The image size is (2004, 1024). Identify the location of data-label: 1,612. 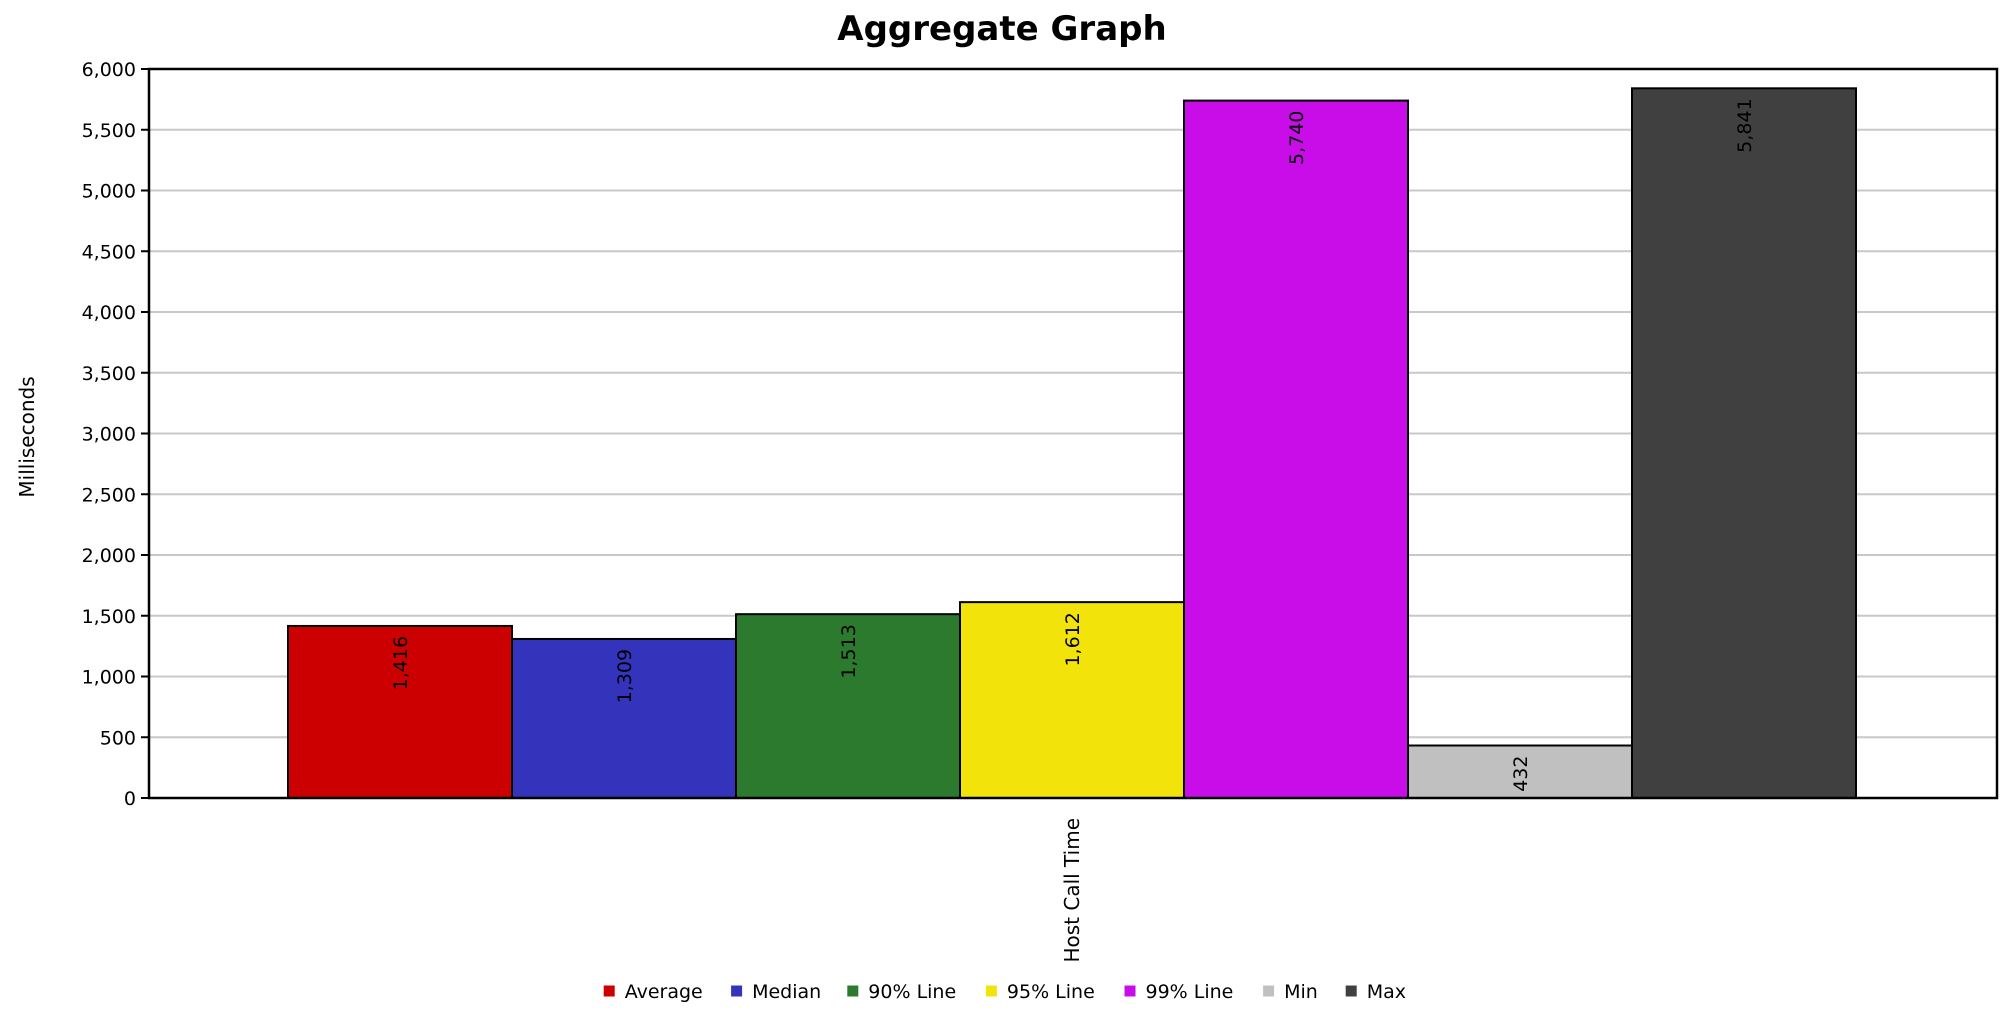
(1073, 639).